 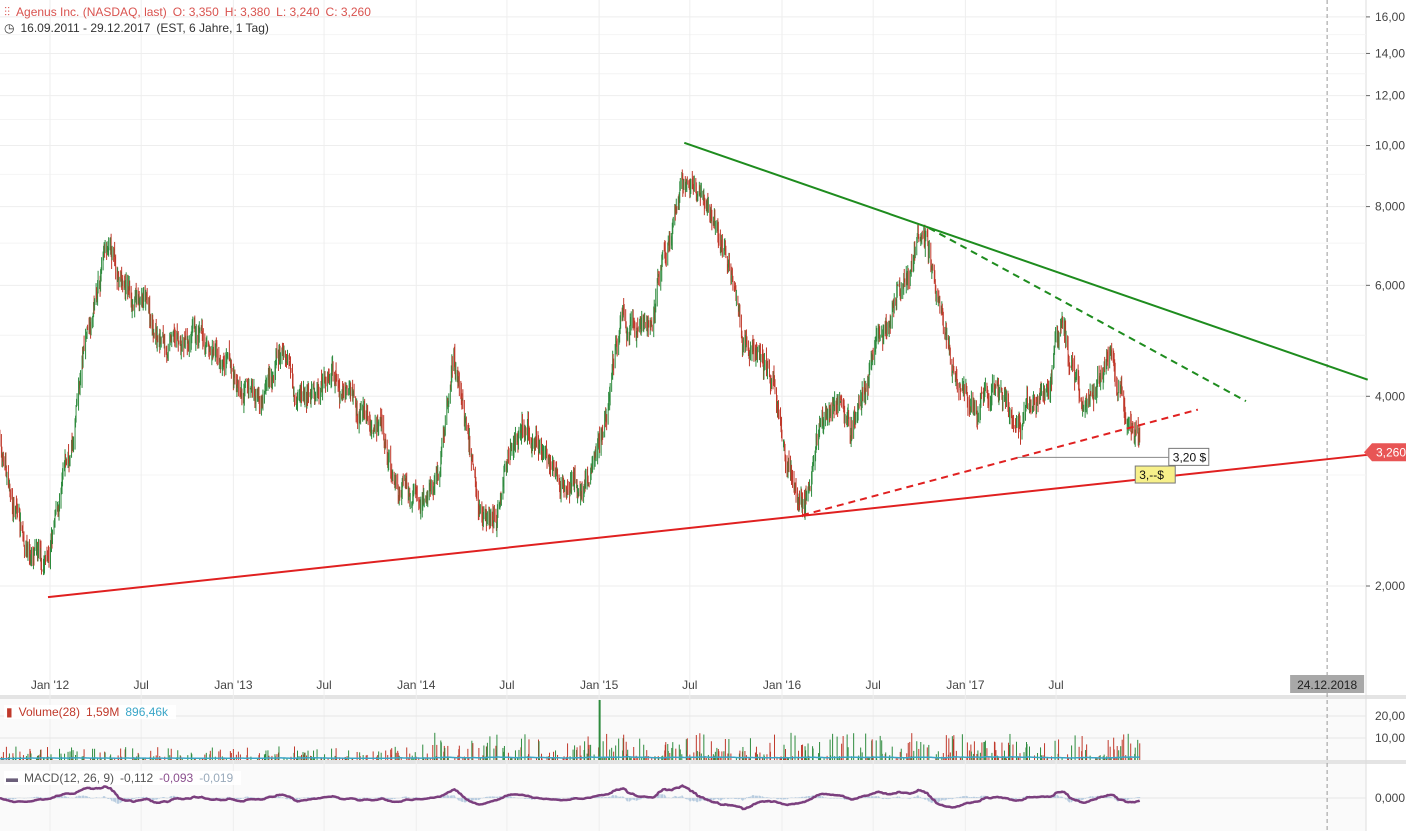 I want to click on trendline-solid, so click(x=1026, y=261).